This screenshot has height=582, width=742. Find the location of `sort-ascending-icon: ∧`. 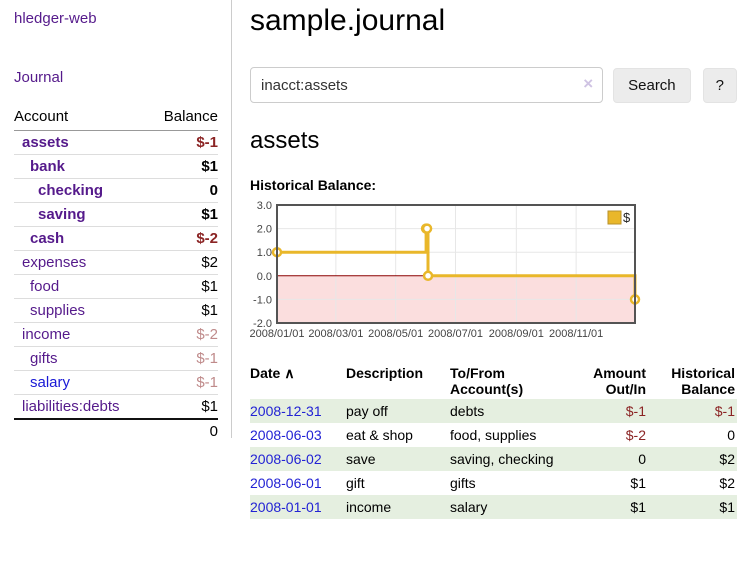

sort-ascending-icon: ∧ is located at coordinates (289, 373).